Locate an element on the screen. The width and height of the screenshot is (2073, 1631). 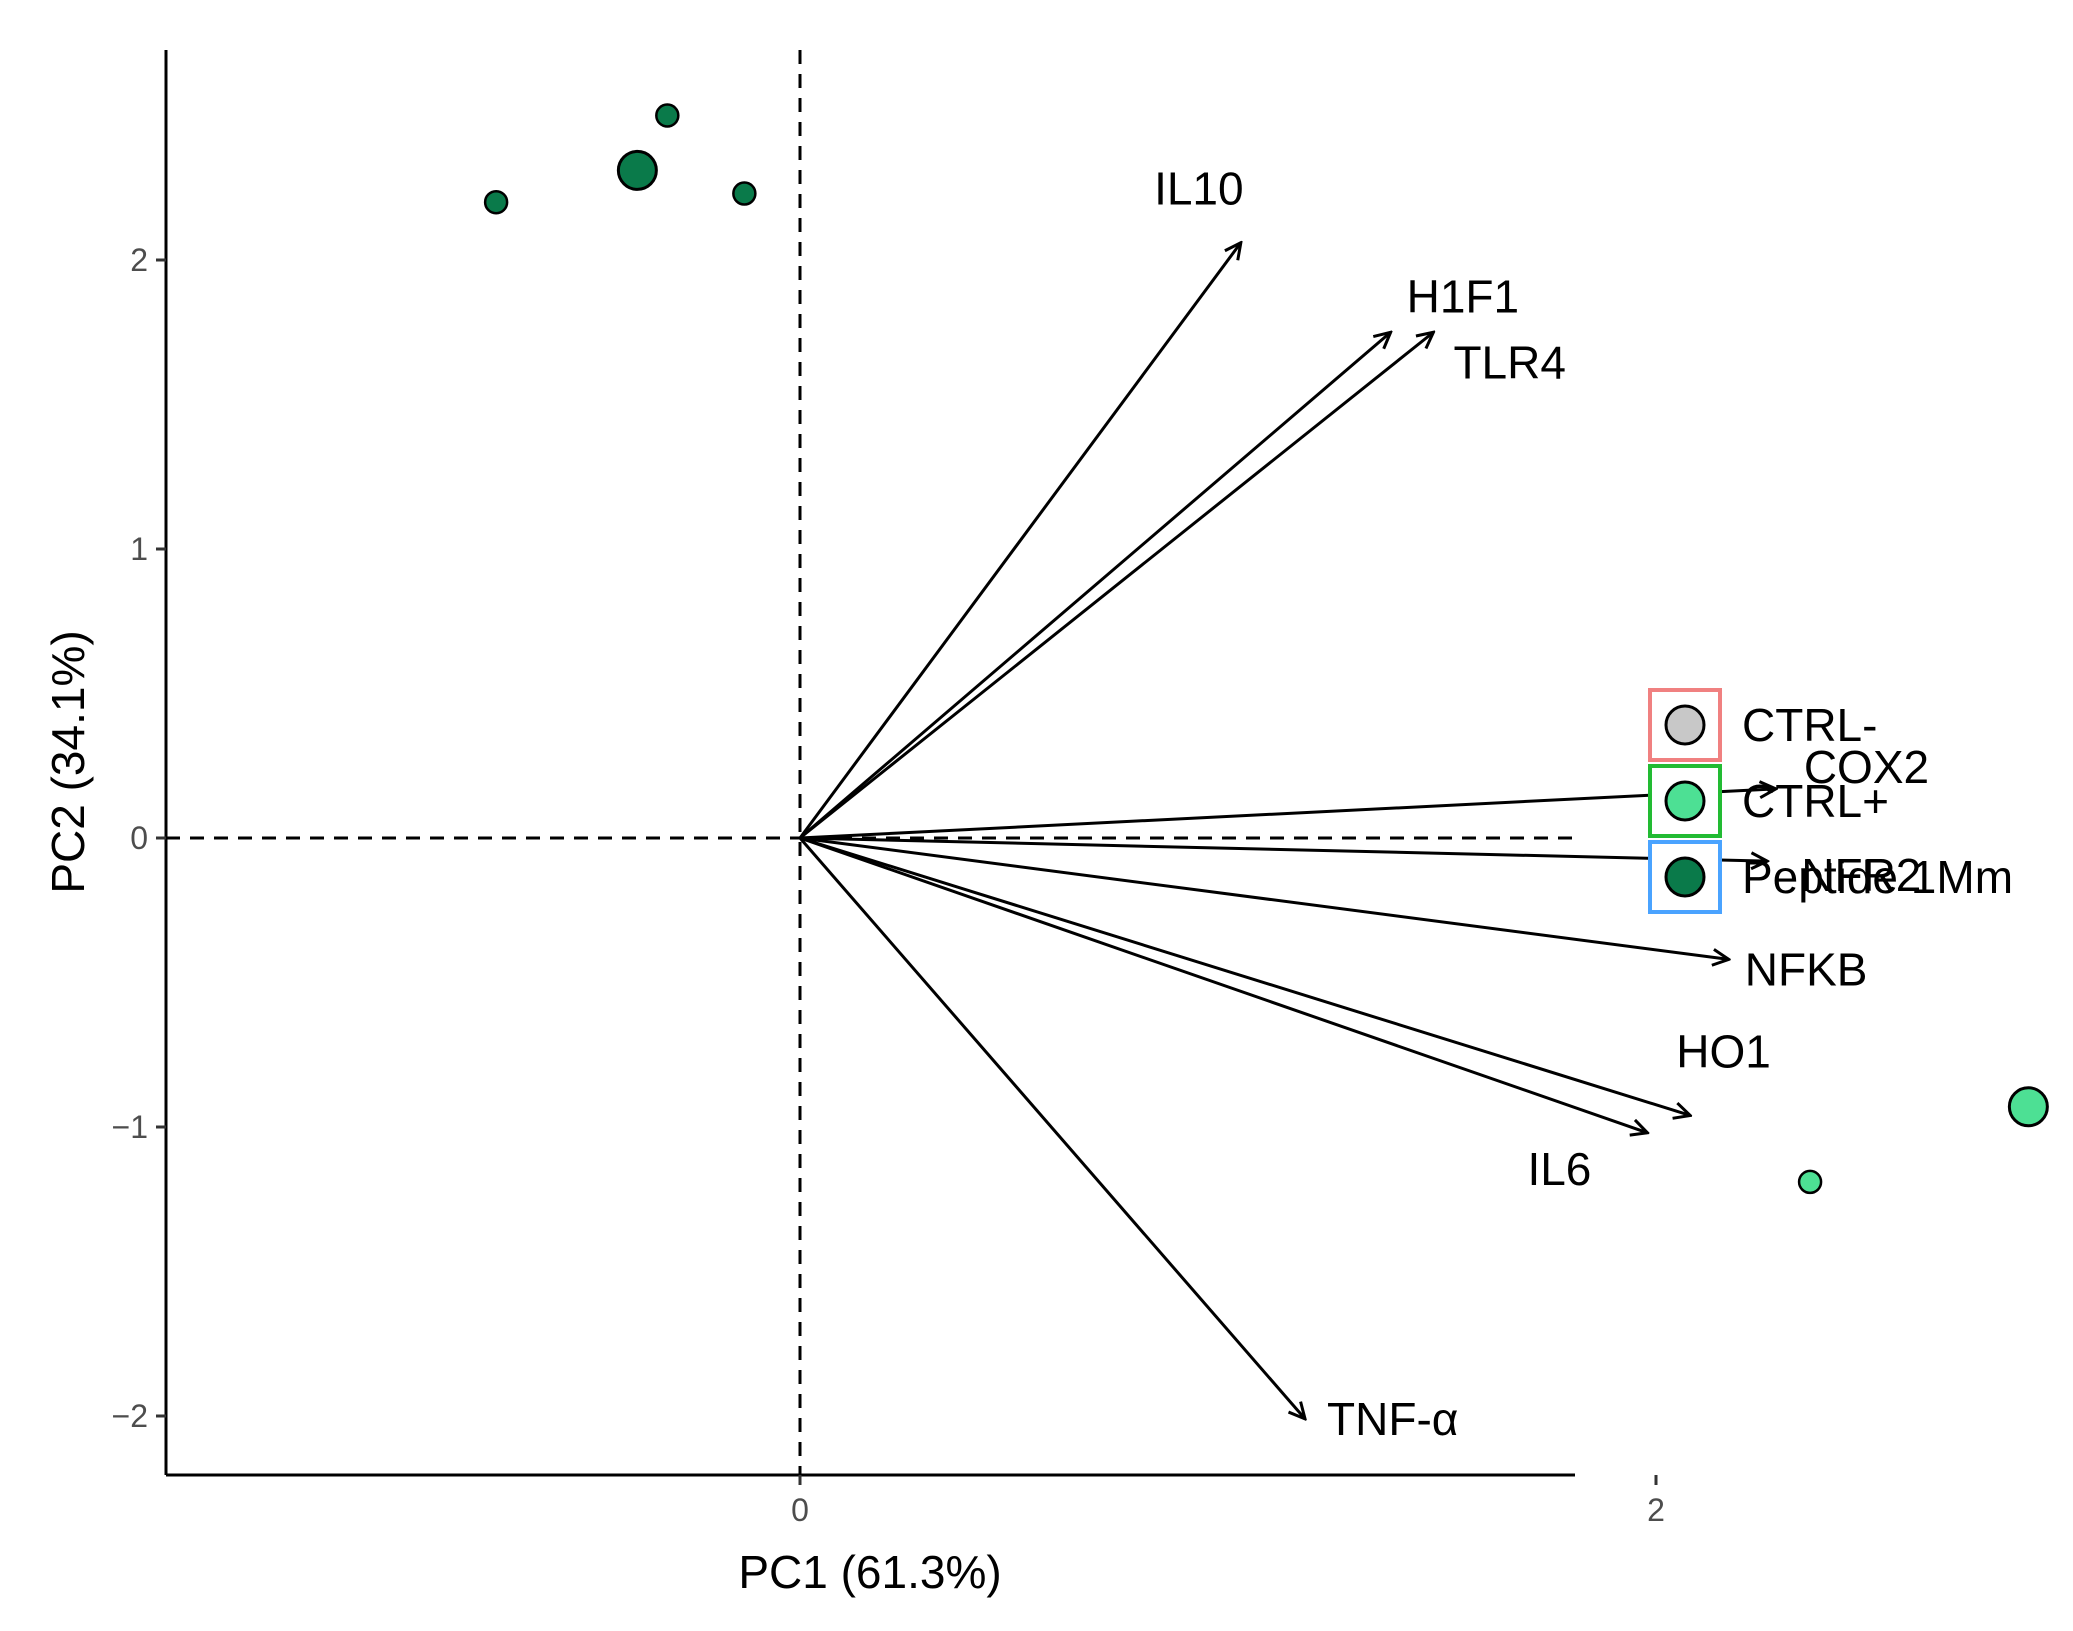
x-tick-label: 2 is located at coordinates (1656, 1510).